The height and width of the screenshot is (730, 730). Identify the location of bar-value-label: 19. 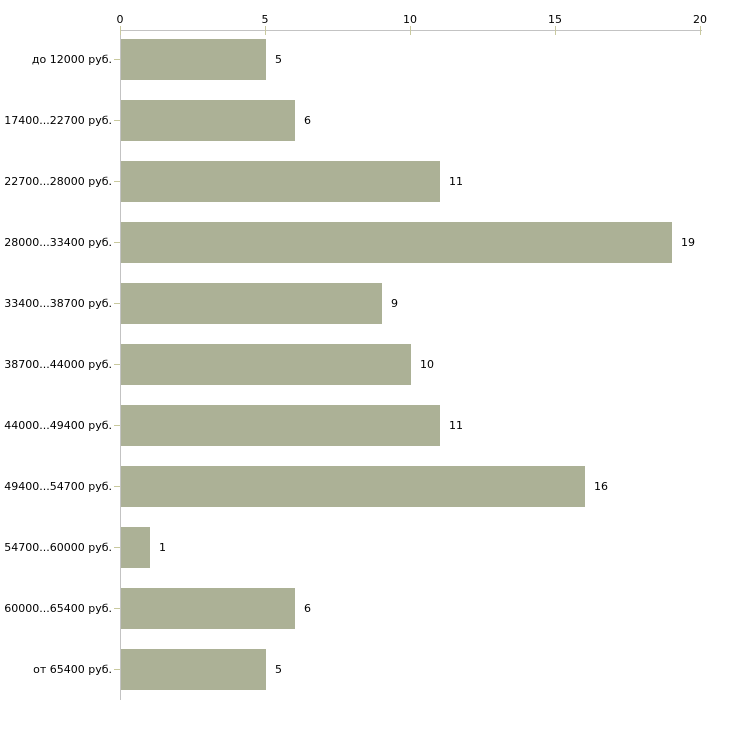
(688, 242).